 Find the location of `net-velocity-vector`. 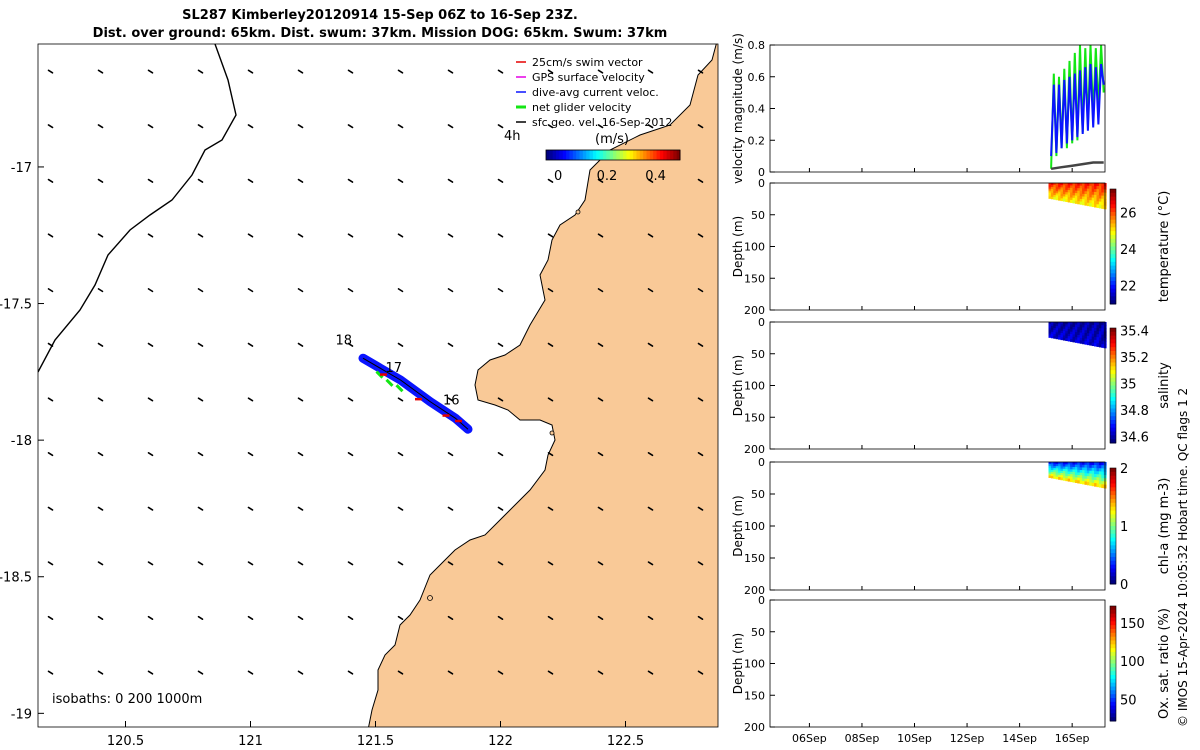

net-velocity-vector is located at coordinates (399, 388).